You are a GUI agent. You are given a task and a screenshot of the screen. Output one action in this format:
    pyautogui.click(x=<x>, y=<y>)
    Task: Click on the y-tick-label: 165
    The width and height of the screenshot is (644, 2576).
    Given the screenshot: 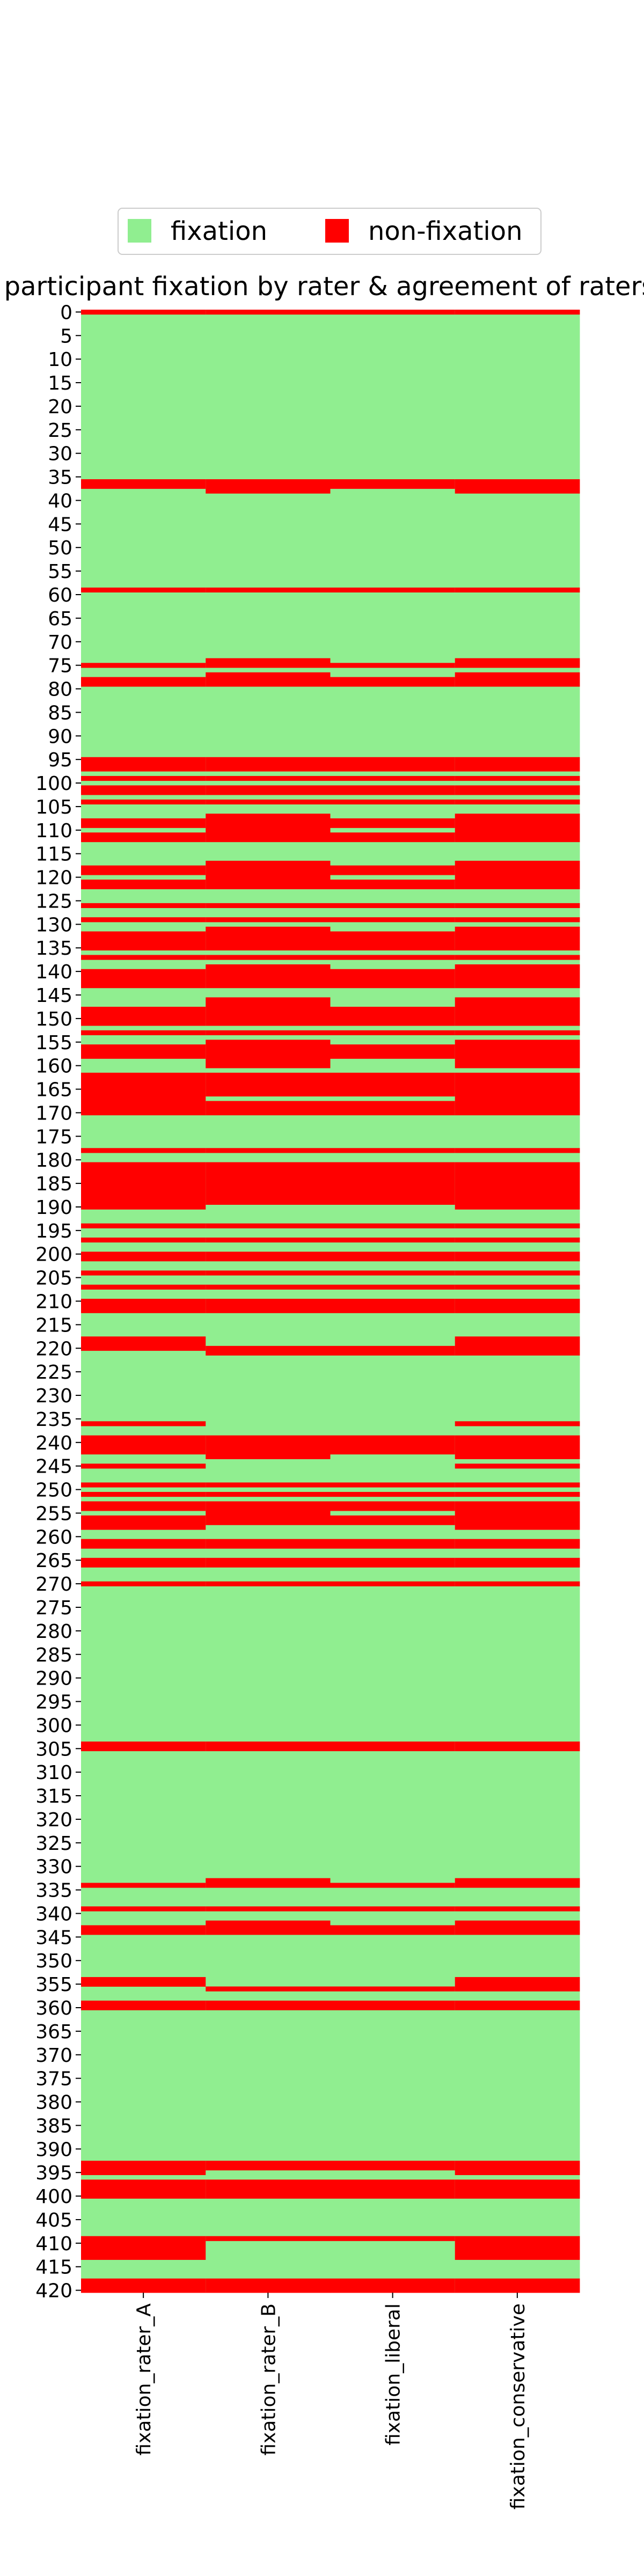 What is the action you would take?
    pyautogui.click(x=53, y=1090)
    